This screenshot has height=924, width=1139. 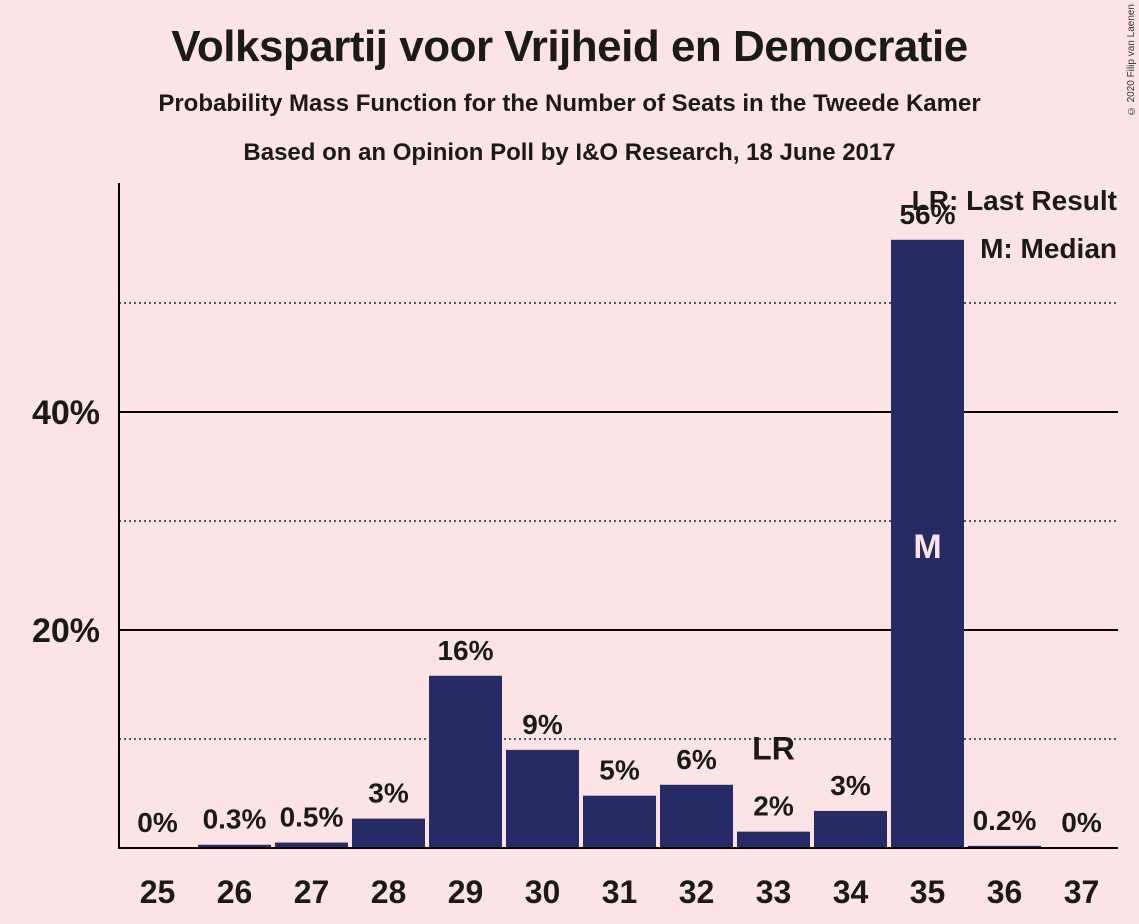 I want to click on y-tick-label: 20%, so click(x=66, y=631).